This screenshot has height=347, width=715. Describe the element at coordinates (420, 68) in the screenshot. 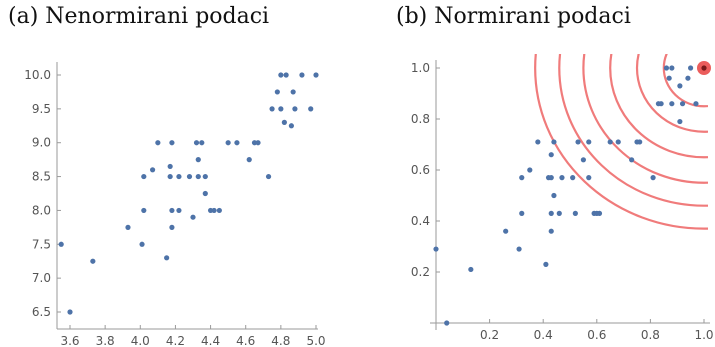

I see `y-tick-label: 1.0` at that location.